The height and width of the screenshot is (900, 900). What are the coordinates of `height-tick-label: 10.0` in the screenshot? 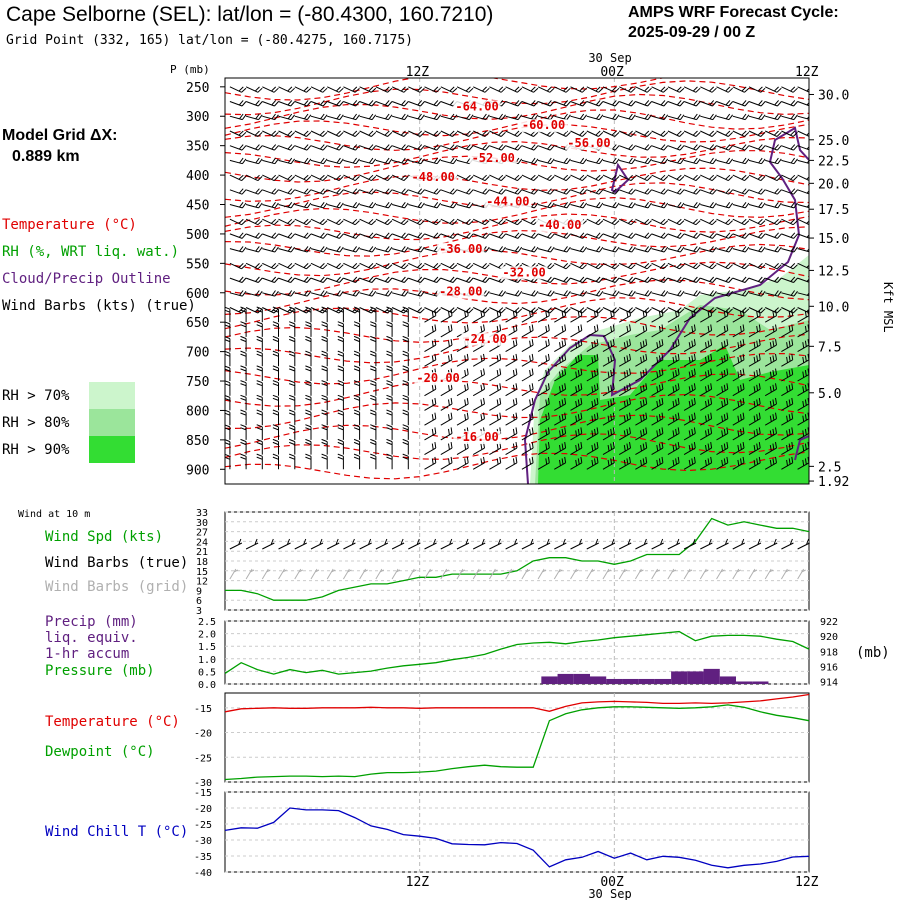 It's located at (833, 307).